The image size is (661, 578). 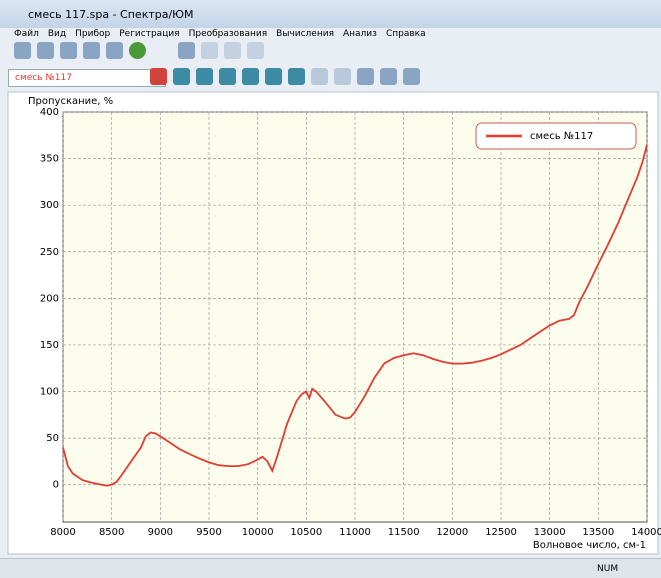 I want to click on x-tick-label: 11500, so click(x=404, y=532).